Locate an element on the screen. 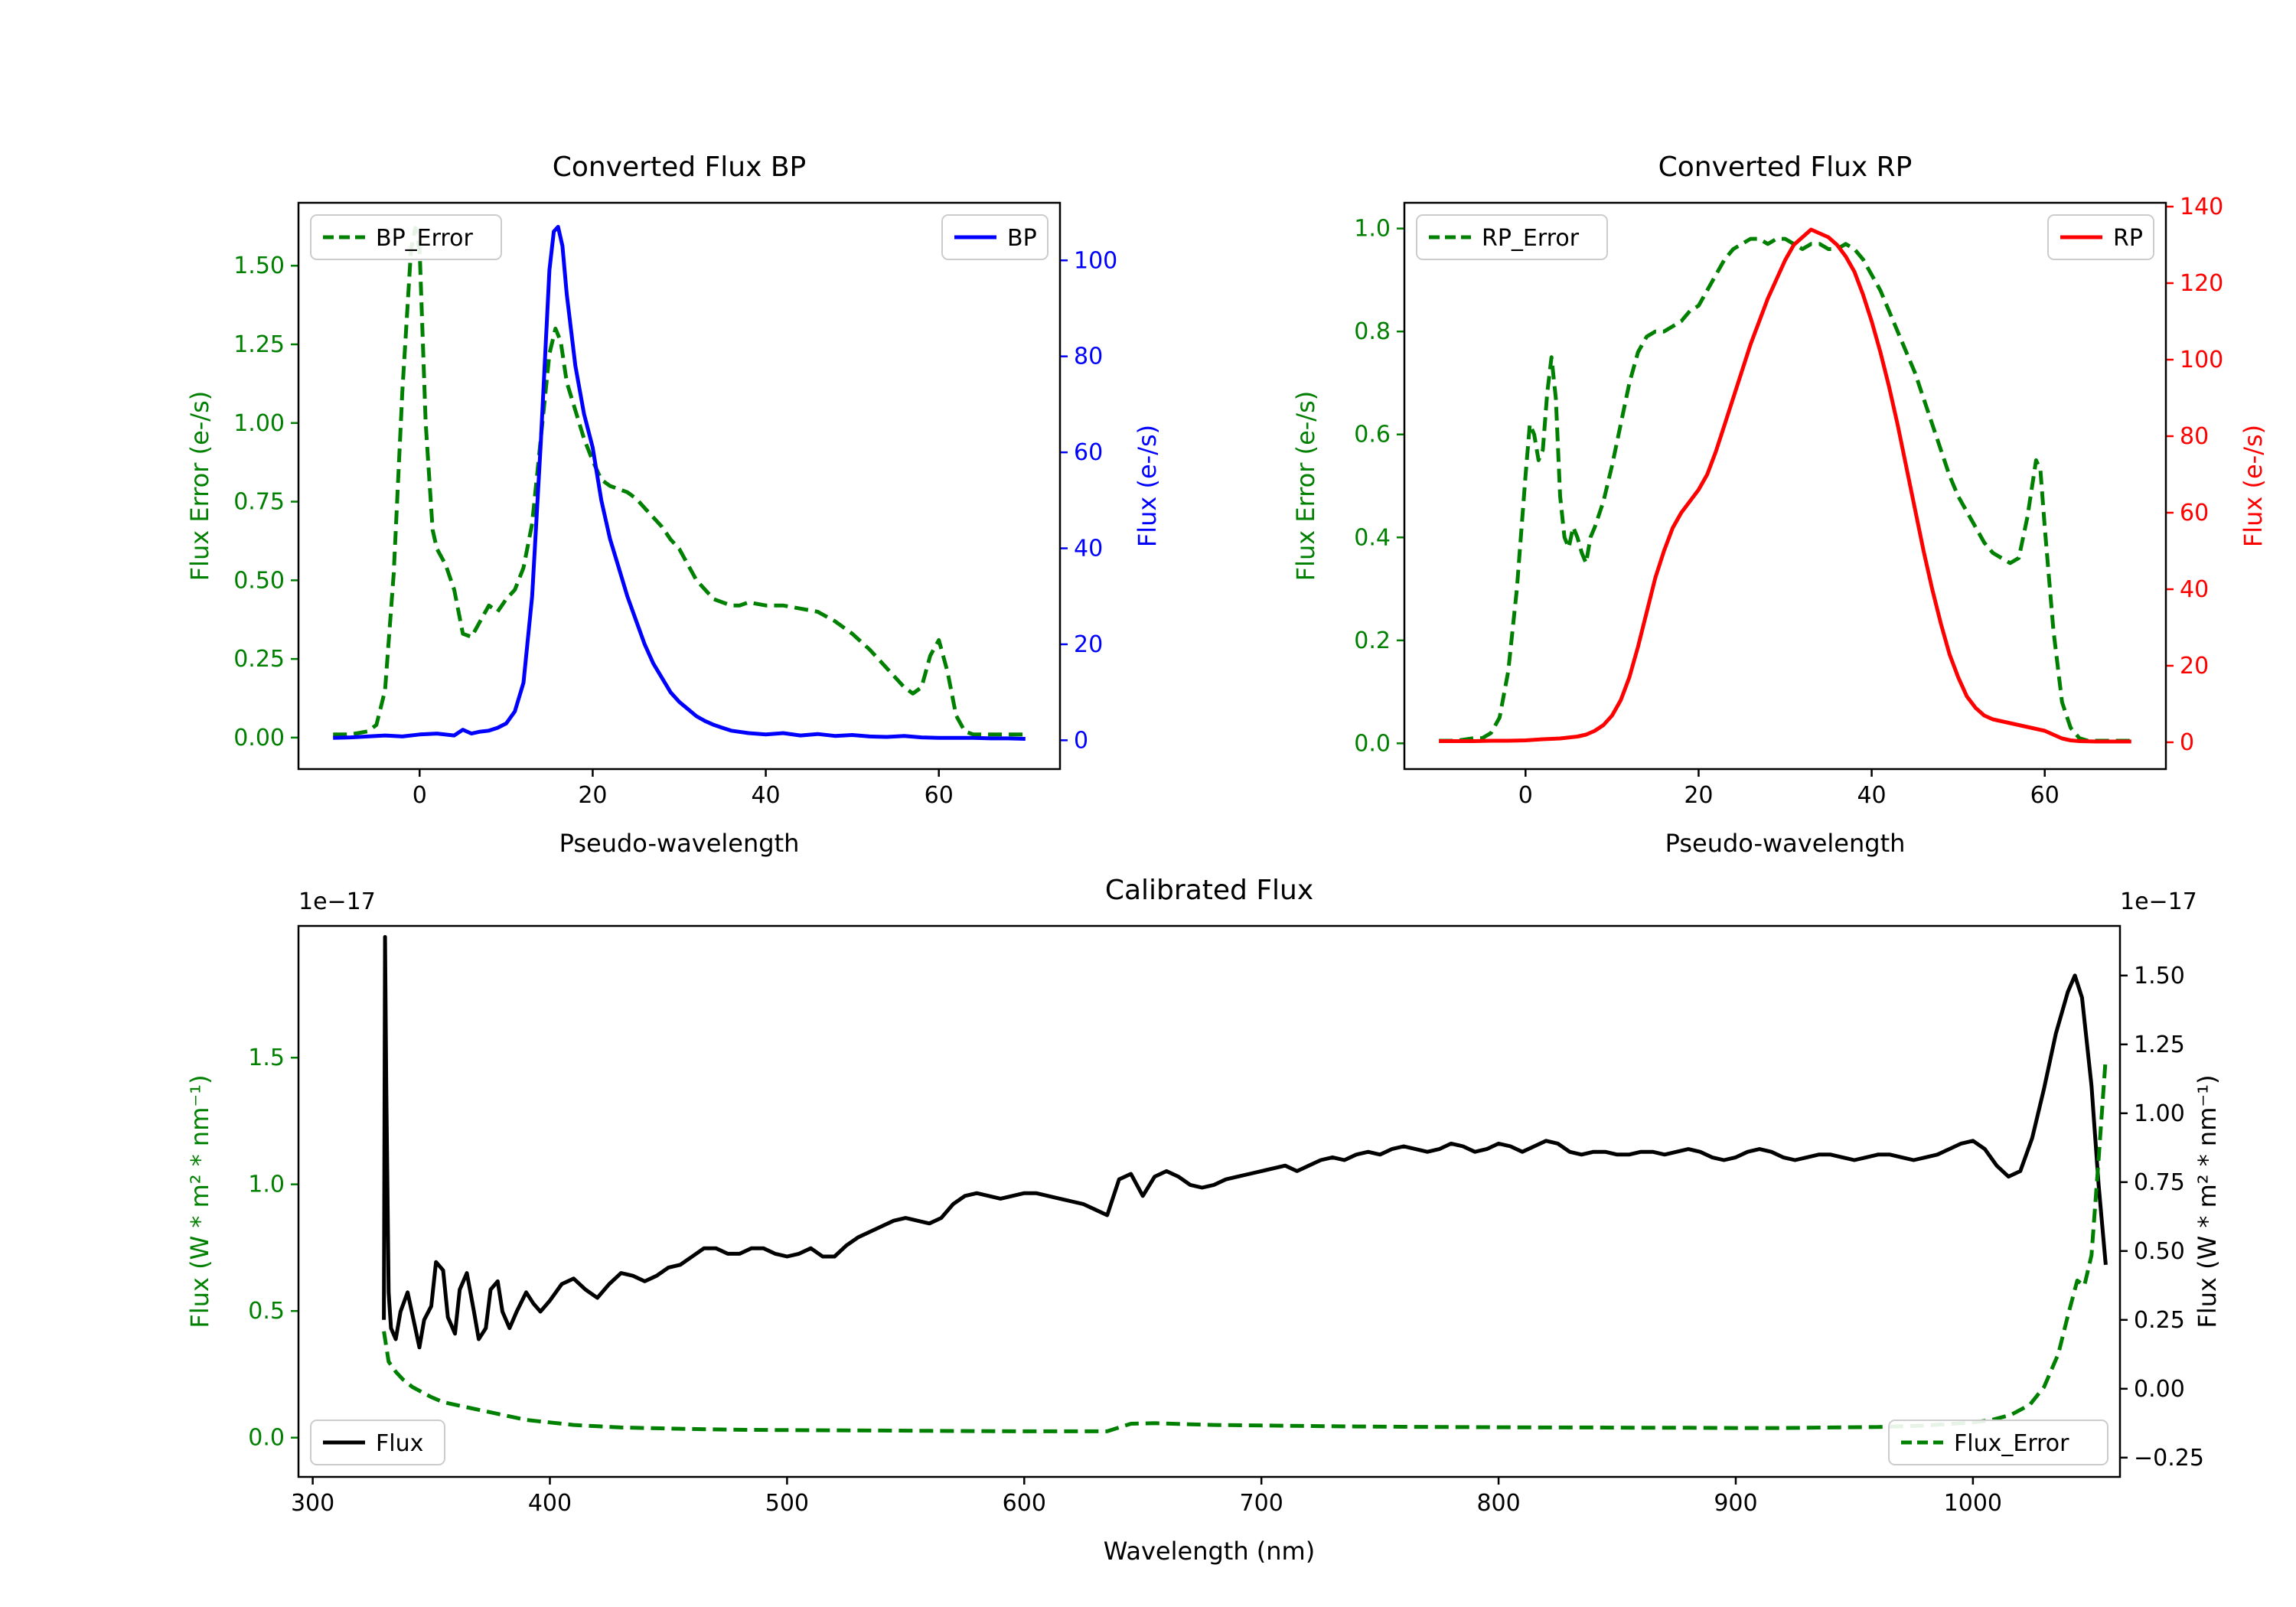 The image size is (2296, 1607). cal-legend-flux_error: Flux_Error is located at coordinates (1998, 1442).